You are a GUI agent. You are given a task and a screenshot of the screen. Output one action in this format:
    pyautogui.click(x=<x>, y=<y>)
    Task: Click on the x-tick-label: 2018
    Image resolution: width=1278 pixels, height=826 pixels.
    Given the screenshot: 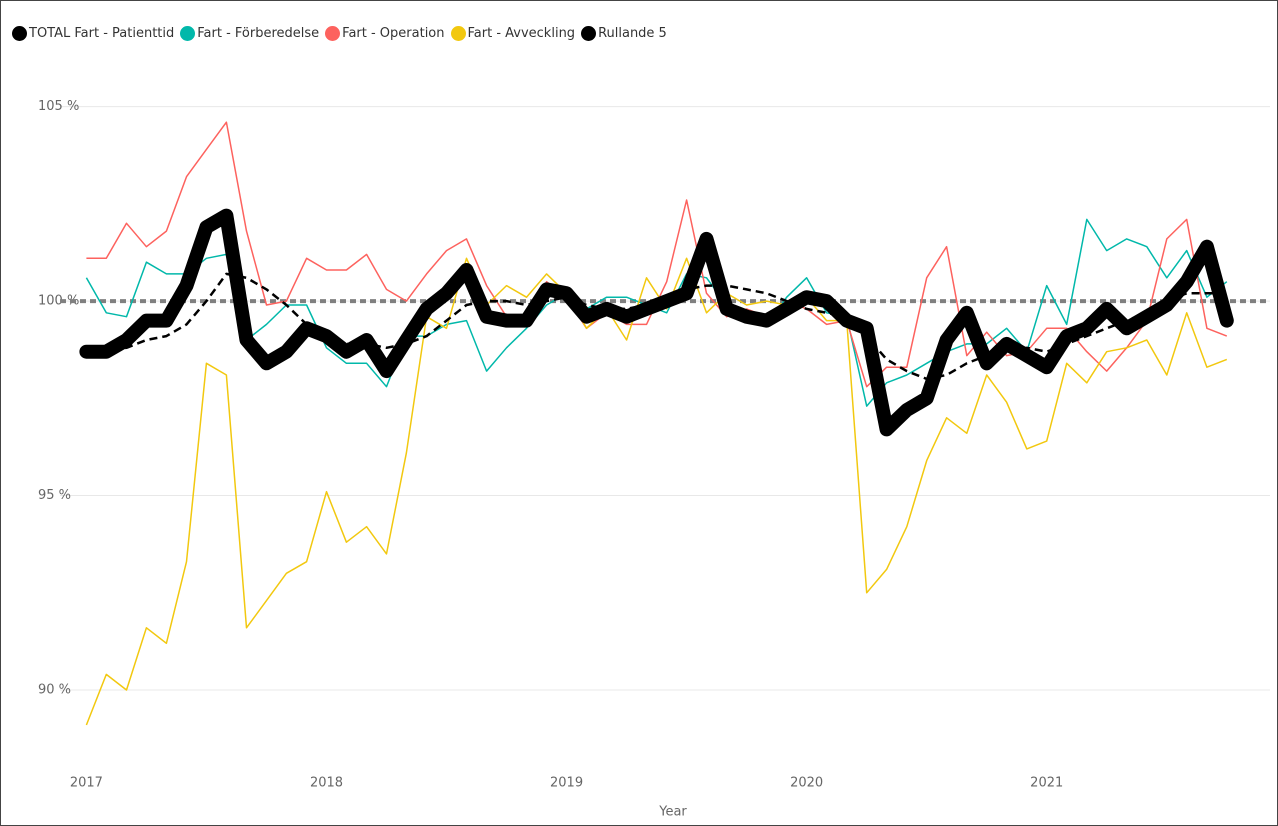 What is the action you would take?
    pyautogui.click(x=326, y=783)
    